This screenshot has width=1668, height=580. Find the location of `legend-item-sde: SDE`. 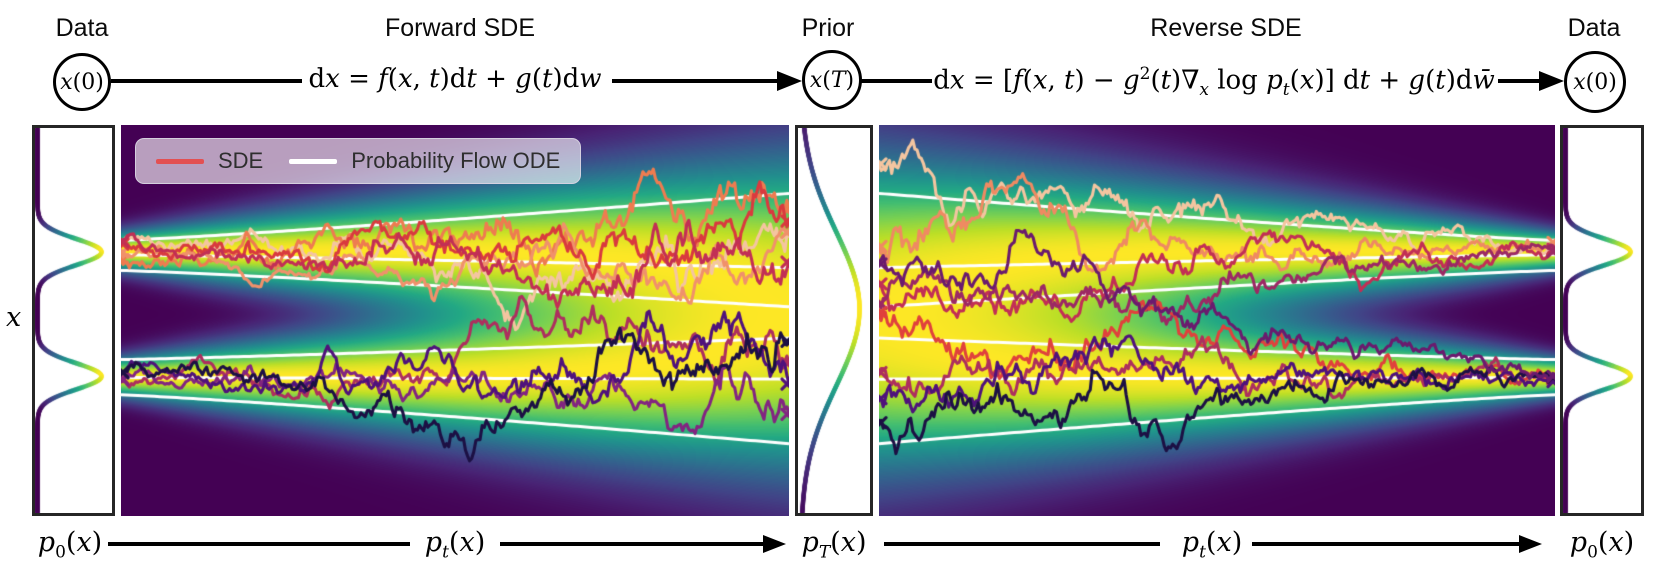

legend-item-sde: SDE is located at coordinates (209, 161).